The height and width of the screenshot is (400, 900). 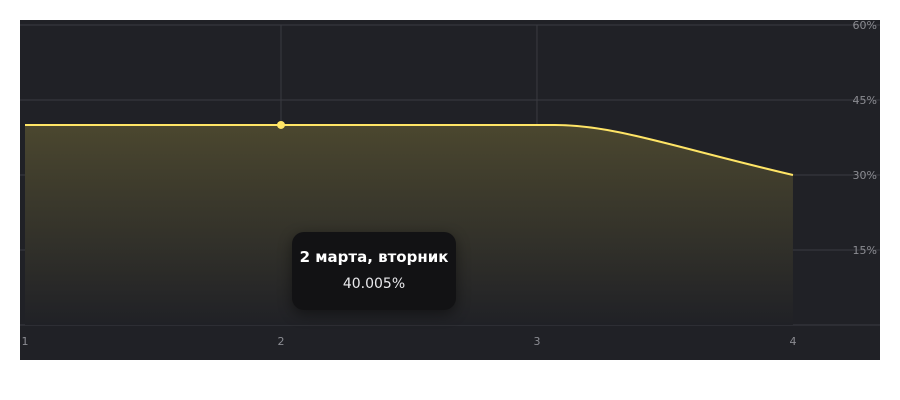 What do you see at coordinates (280, 124) in the screenshot?
I see `highlight-point` at bounding box center [280, 124].